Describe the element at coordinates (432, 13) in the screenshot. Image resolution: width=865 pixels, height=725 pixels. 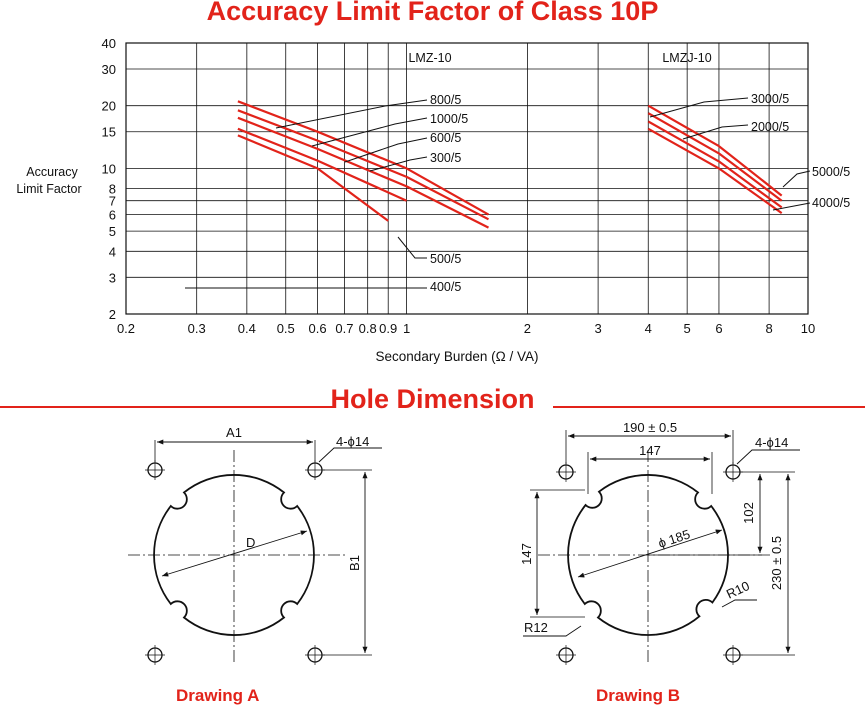
I see `chart-title: Accuracy Limit Factor of Class 10P` at that location.